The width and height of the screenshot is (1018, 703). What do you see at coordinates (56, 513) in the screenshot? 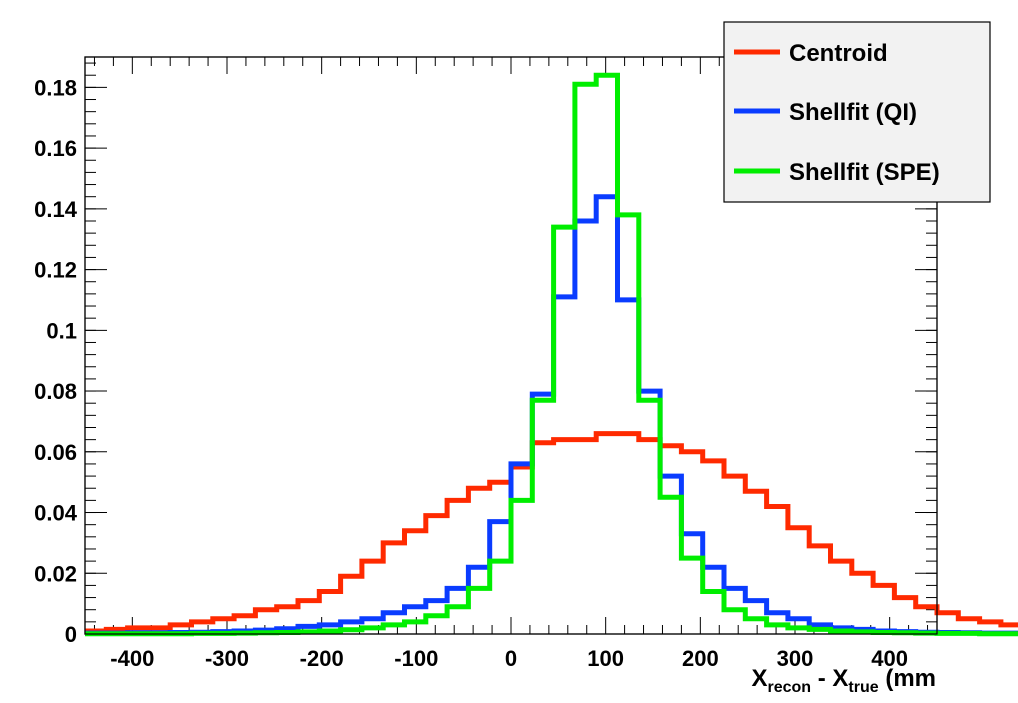
I see `y-tick-label: 0.04` at bounding box center [56, 513].